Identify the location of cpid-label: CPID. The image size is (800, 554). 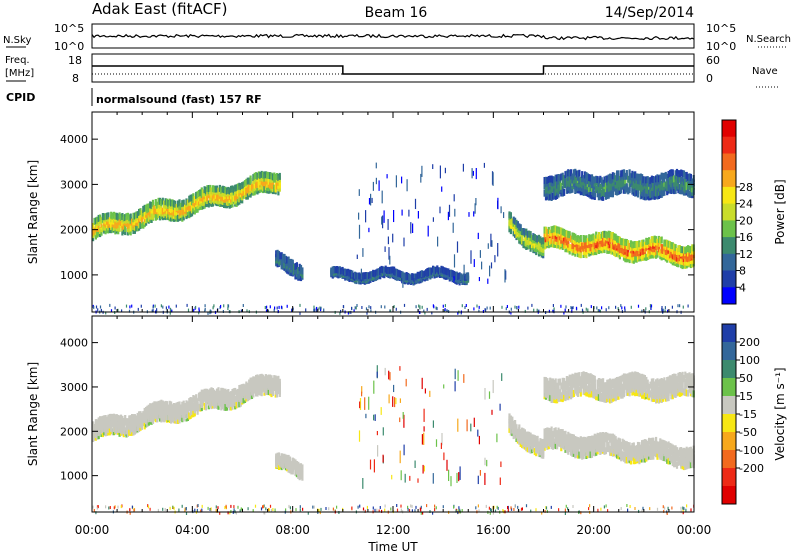
(20, 97).